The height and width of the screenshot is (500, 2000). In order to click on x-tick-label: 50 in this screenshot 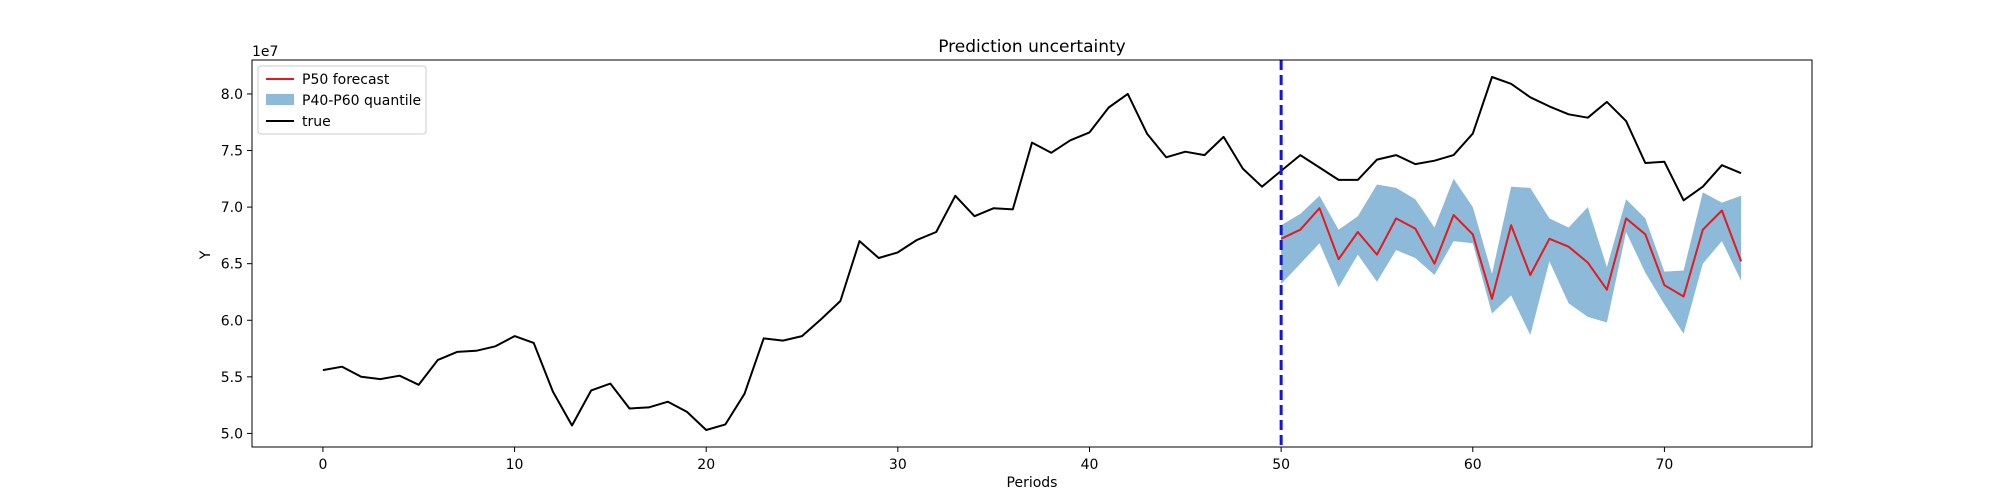, I will do `click(1281, 465)`.